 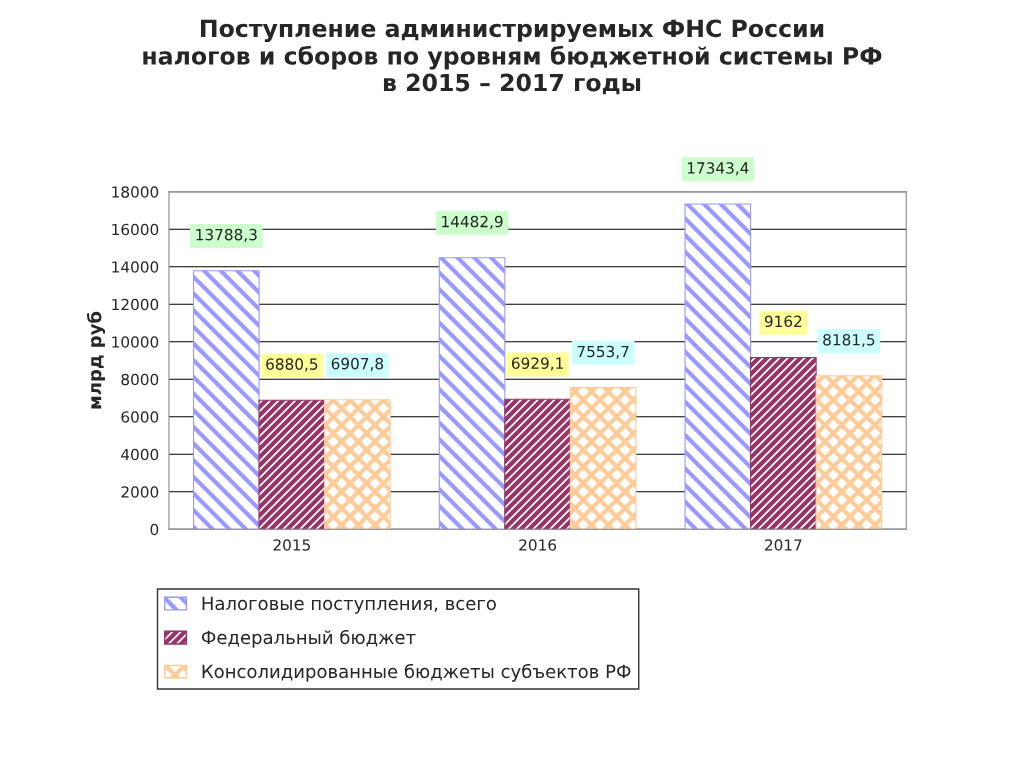 I want to click on y-tick-label: 2000, so click(x=140, y=492).